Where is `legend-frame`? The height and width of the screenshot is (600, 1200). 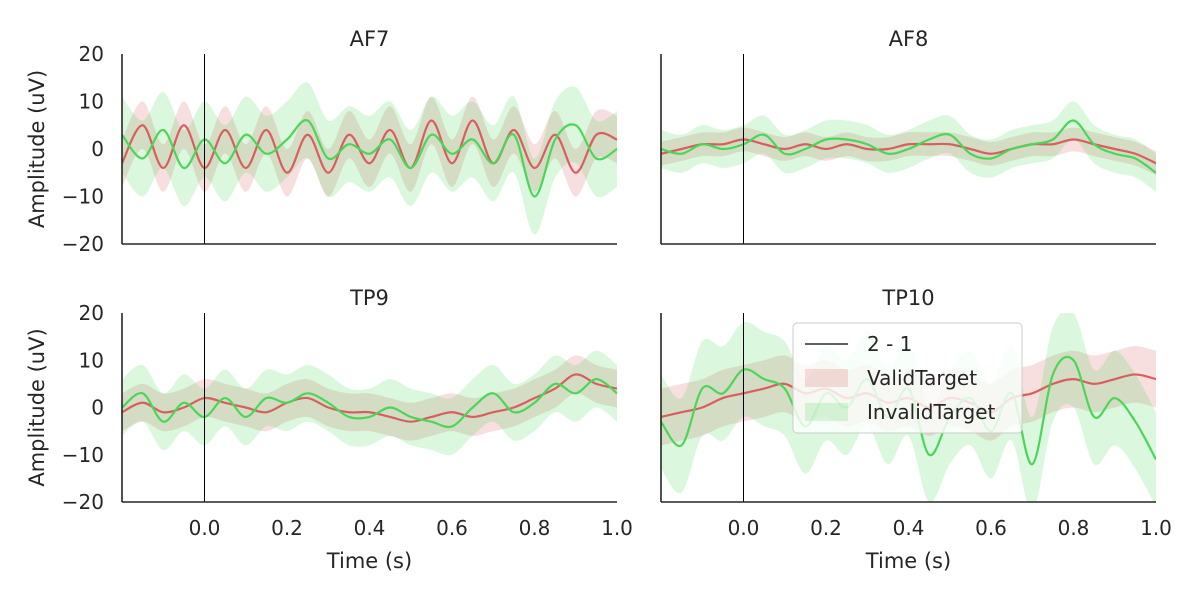
legend-frame is located at coordinates (907, 378).